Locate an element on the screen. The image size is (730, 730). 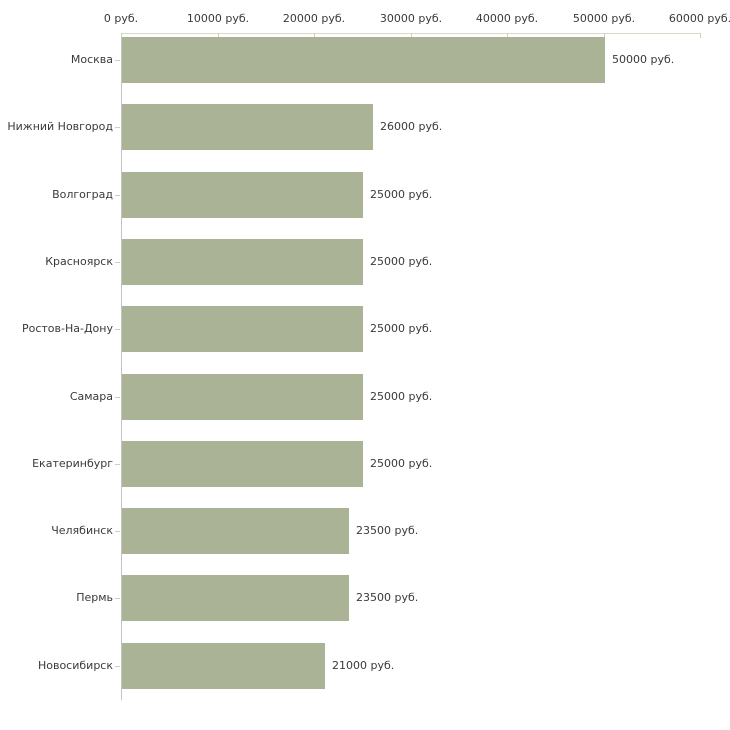
x-axis-line is located at coordinates (410, 33).